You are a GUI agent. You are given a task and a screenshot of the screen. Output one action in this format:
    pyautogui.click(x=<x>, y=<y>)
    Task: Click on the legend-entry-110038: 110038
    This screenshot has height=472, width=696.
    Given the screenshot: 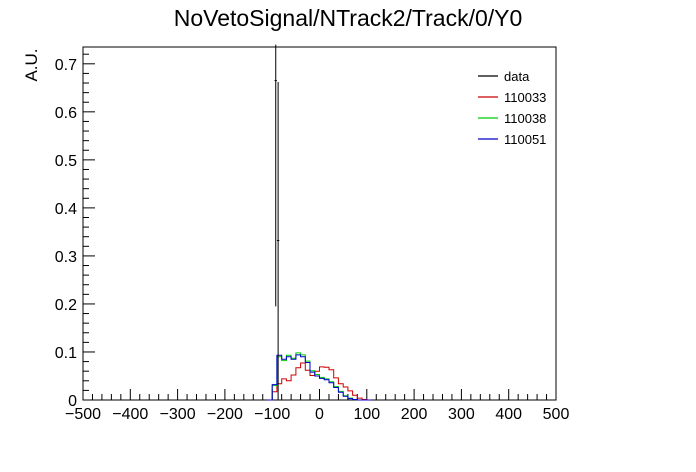 What is the action you would take?
    pyautogui.click(x=512, y=118)
    